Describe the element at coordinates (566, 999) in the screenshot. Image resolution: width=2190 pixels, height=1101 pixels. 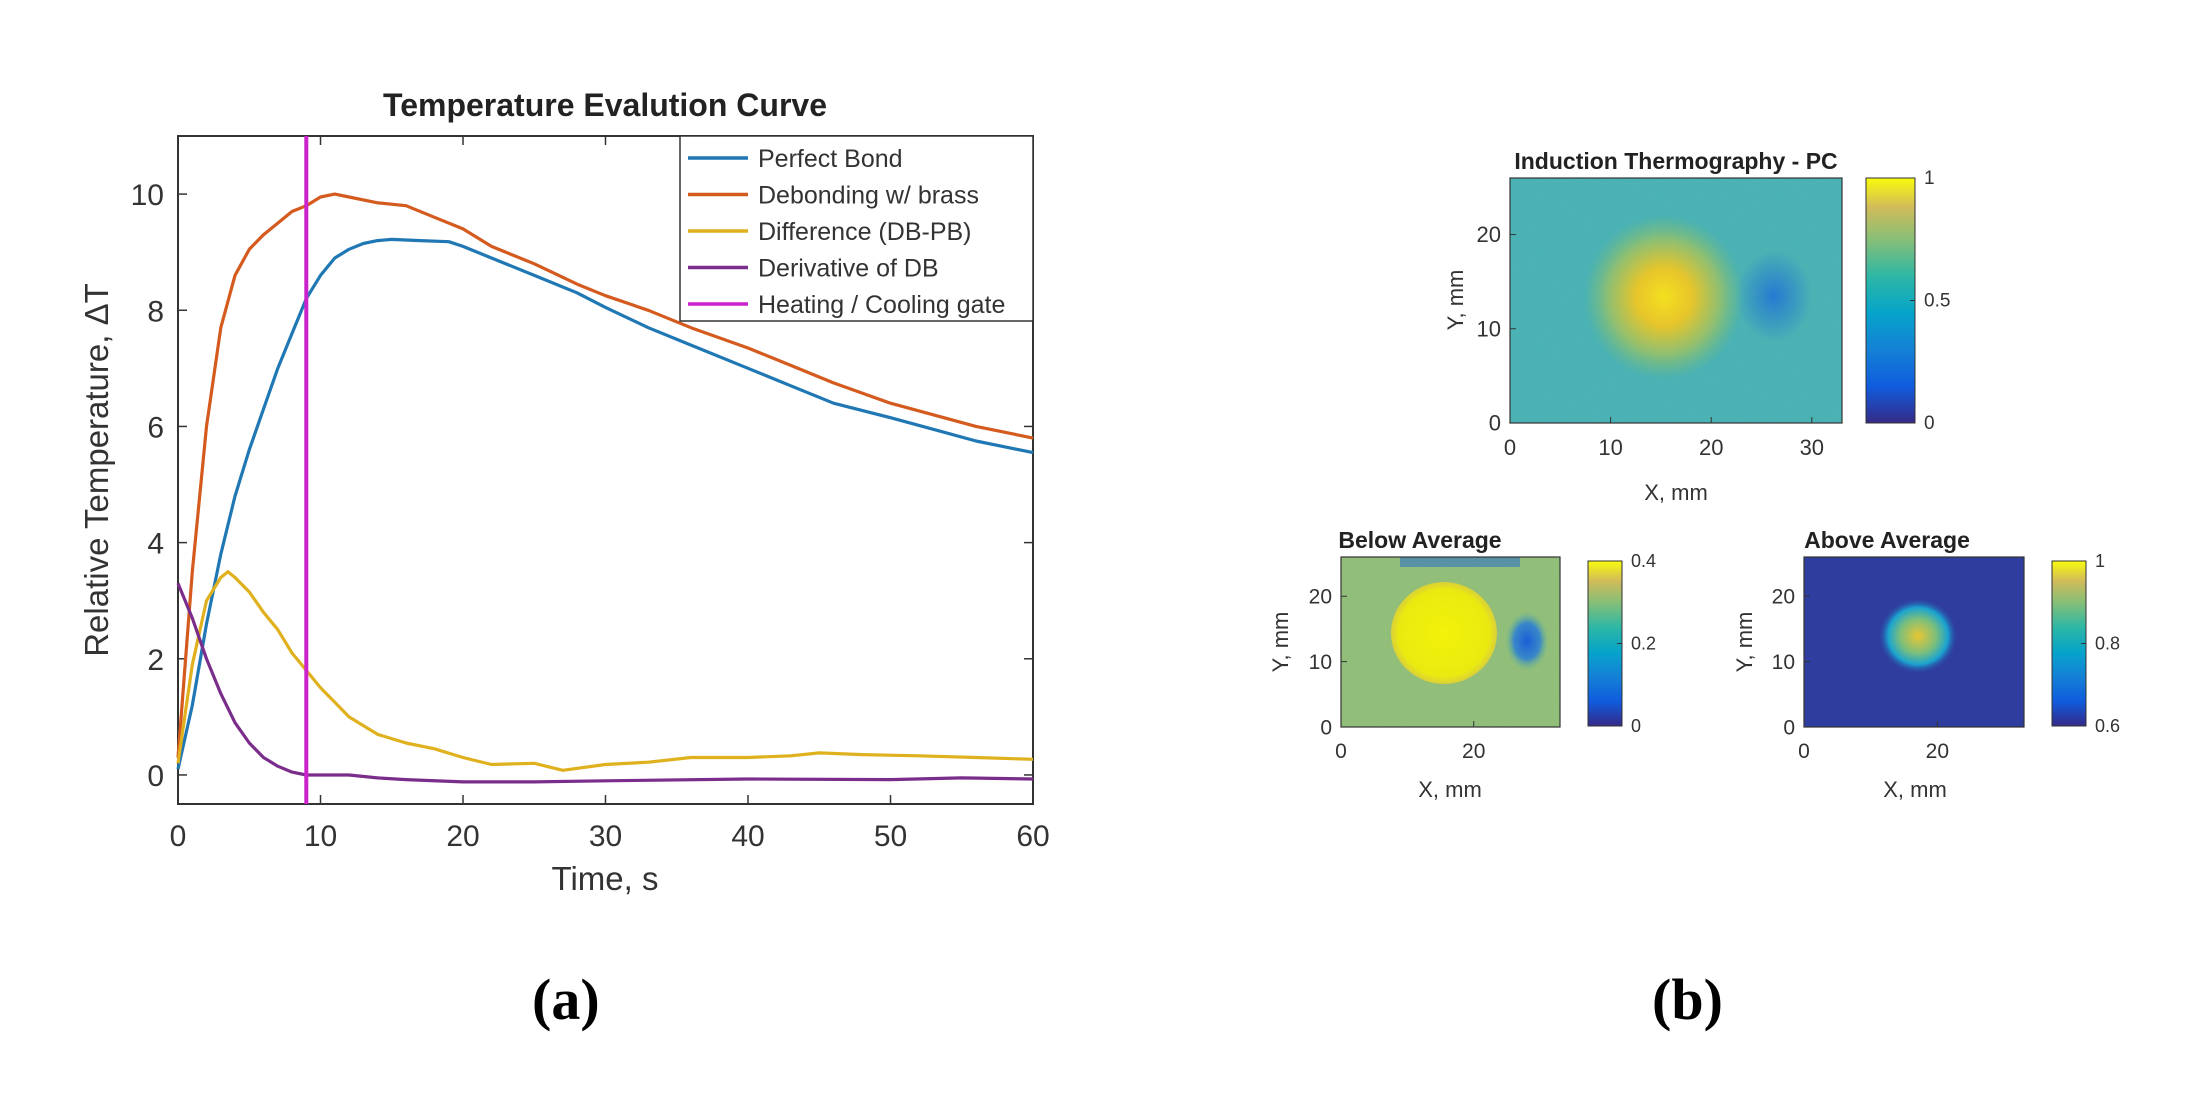
I see `panel-label-a: (a)` at that location.